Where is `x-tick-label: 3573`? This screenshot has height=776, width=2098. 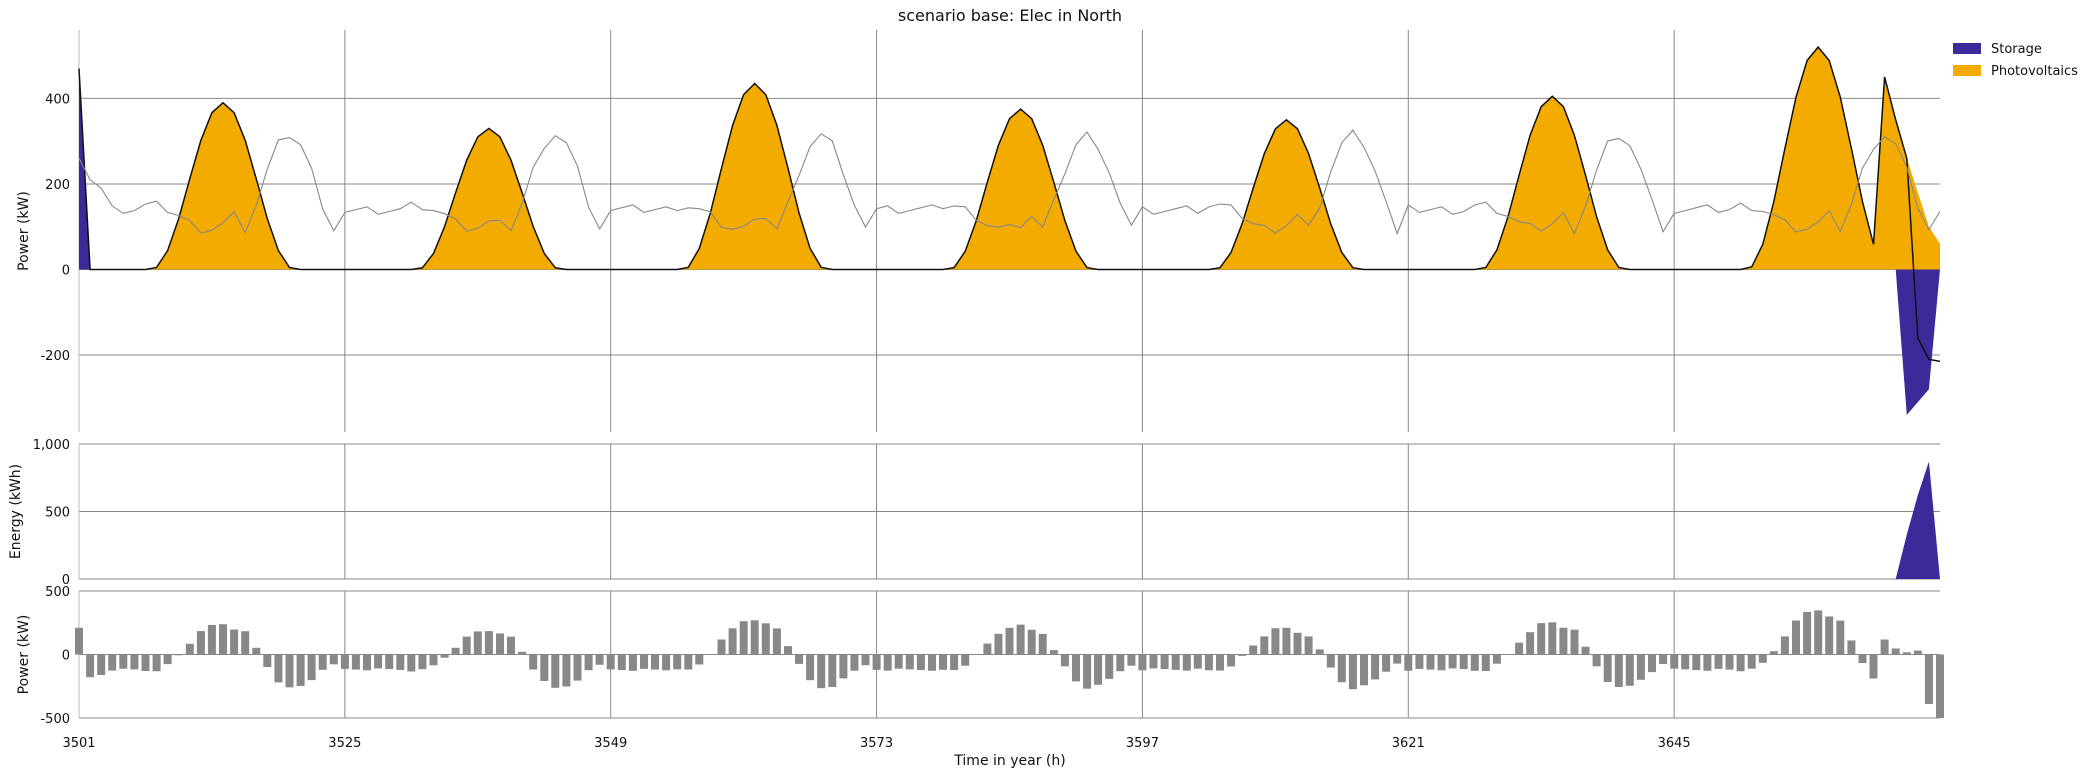
x-tick-label: 3573 is located at coordinates (876, 743).